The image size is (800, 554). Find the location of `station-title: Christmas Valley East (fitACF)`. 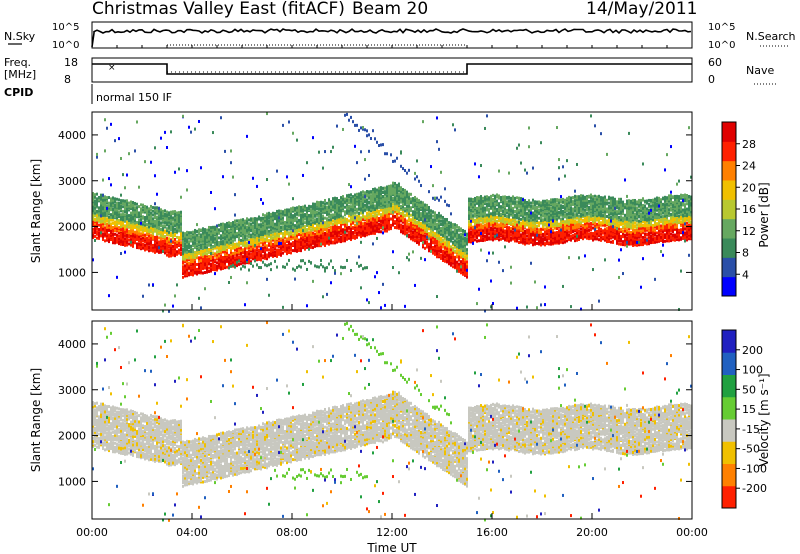

station-title: Christmas Valley East (fitACF) is located at coordinates (218, 9).